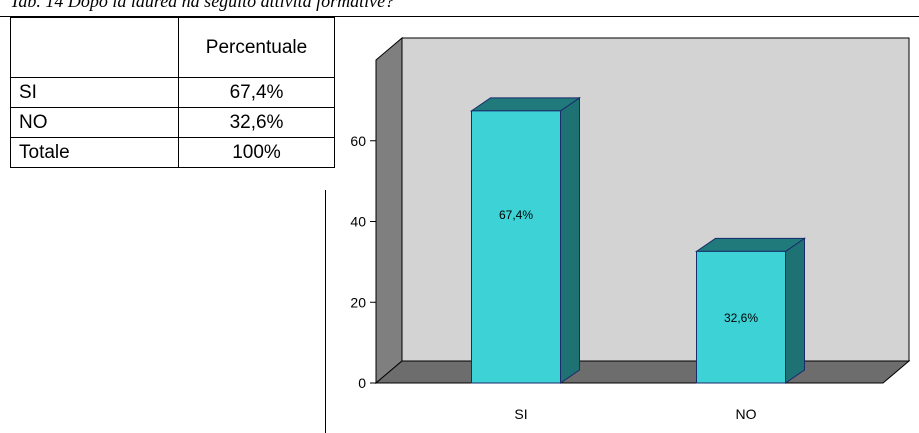 Image resolution: width=919 pixels, height=433 pixels. What do you see at coordinates (516, 215) in the screenshot?
I see `bar-data-label: 67,4%` at bounding box center [516, 215].